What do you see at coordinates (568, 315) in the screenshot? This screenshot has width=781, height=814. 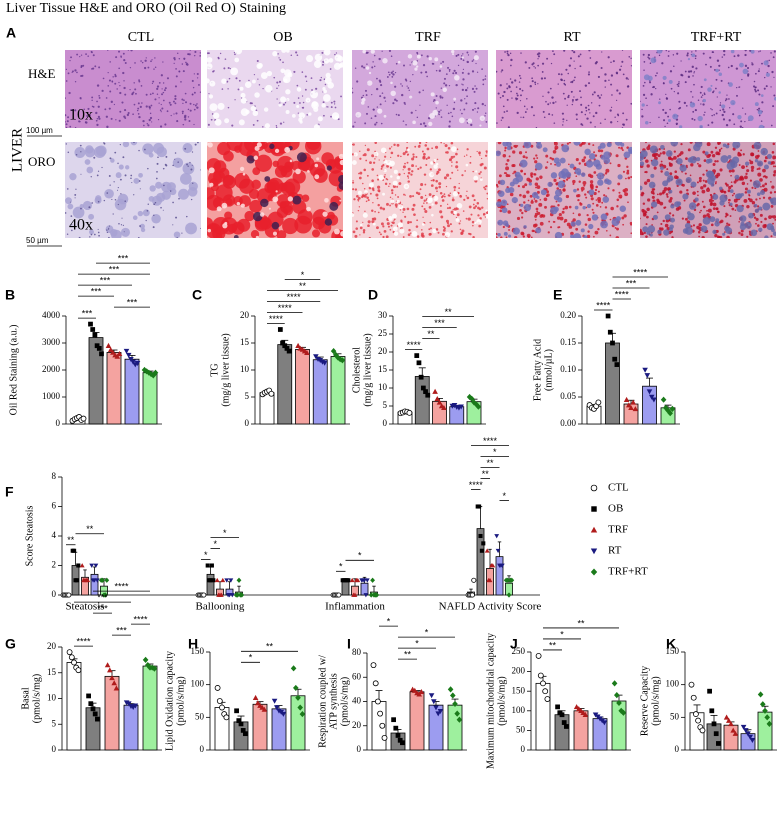 I see `y-tick-label: 0.20` at bounding box center [568, 315].